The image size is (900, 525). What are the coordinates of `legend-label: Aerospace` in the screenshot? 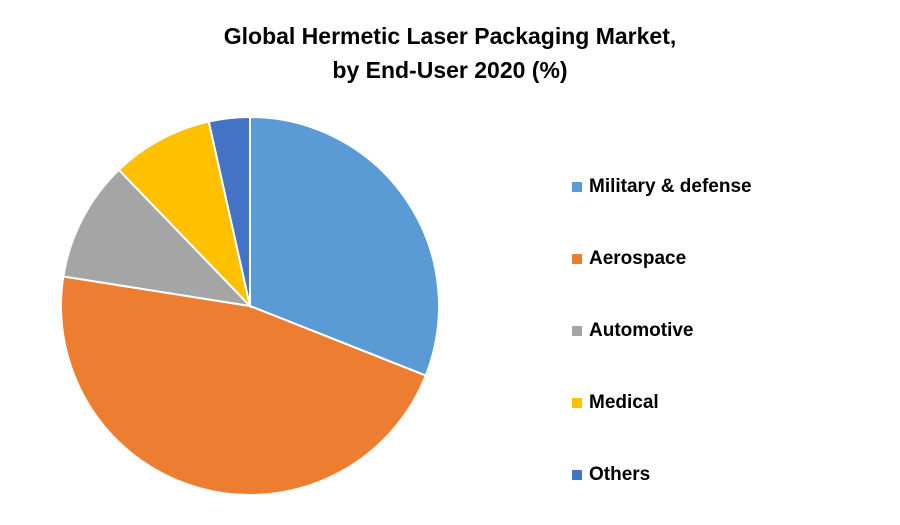 It's located at (637, 258).